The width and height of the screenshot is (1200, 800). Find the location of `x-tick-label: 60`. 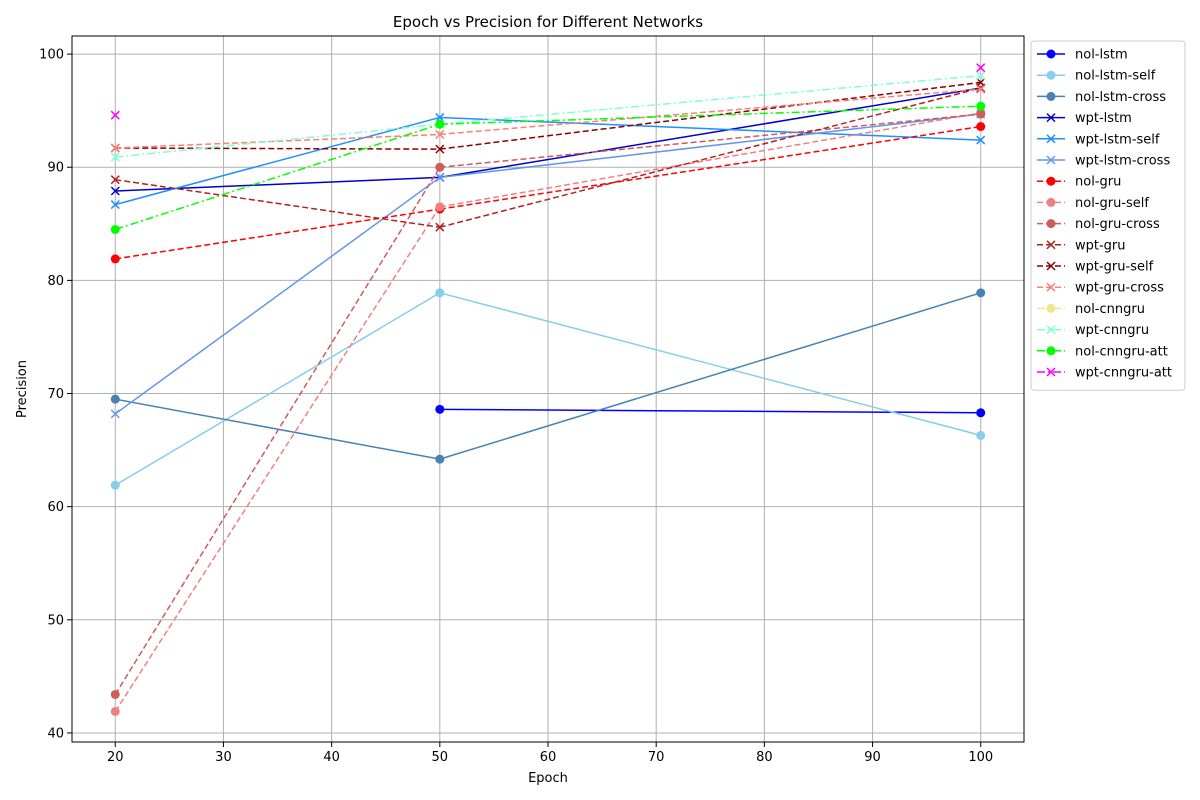

x-tick-label: 60 is located at coordinates (548, 757).